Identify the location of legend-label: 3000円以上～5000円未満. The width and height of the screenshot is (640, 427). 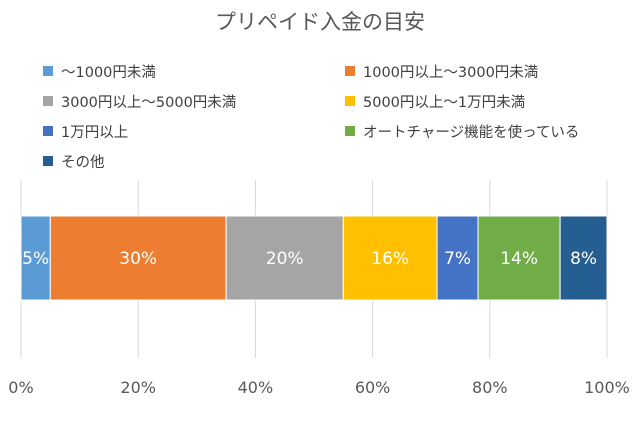
(149, 102).